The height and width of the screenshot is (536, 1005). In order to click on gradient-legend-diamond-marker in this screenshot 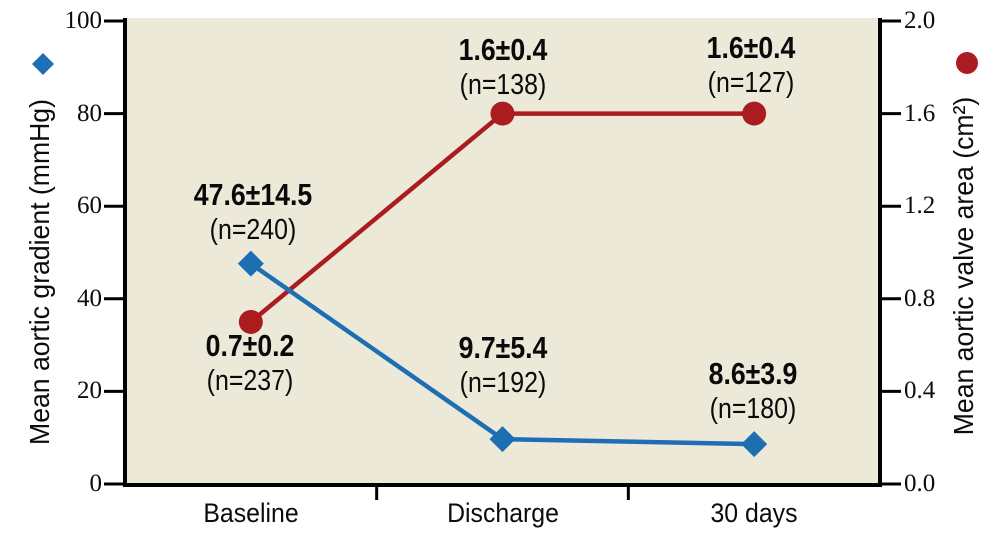, I will do `click(43, 64)`.